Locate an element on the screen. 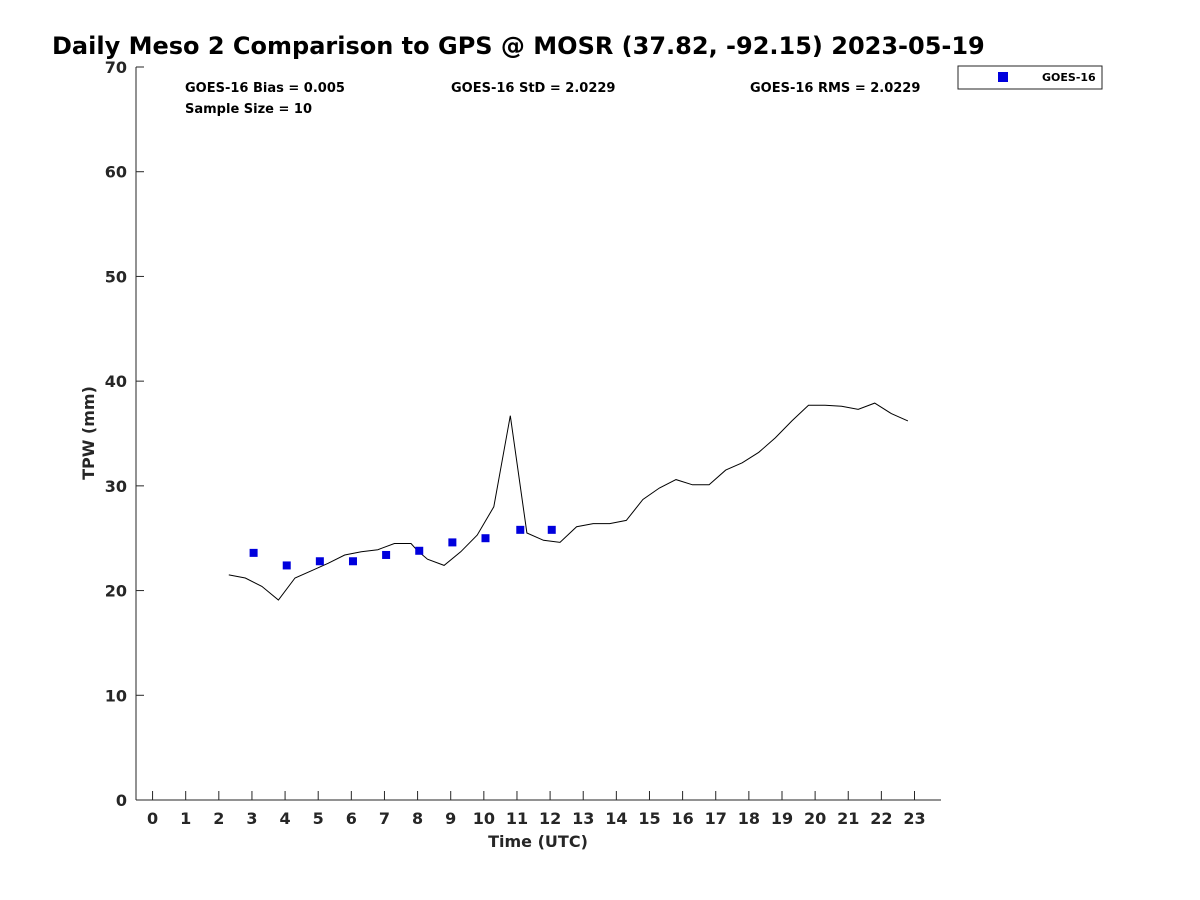 The height and width of the screenshot is (900, 1200). x-tick-label: 10 is located at coordinates (484, 818).